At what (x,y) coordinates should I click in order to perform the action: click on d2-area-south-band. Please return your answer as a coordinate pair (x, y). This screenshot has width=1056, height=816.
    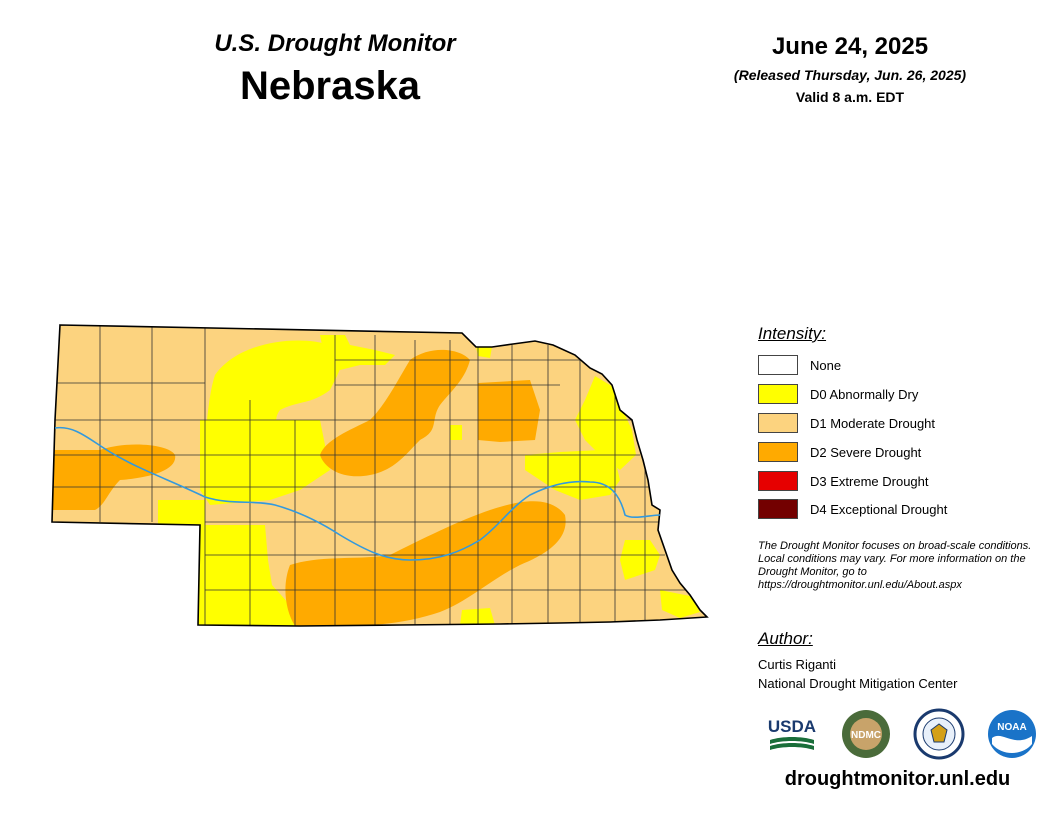
    Looking at the image, I should click on (425, 563).